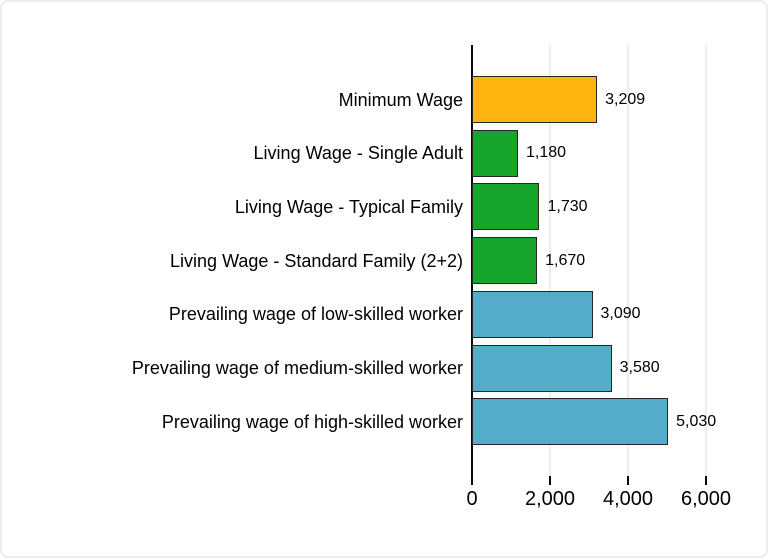 The width and height of the screenshot is (768, 558). Describe the element at coordinates (565, 260) in the screenshot. I see `value-label: 1,670` at that location.